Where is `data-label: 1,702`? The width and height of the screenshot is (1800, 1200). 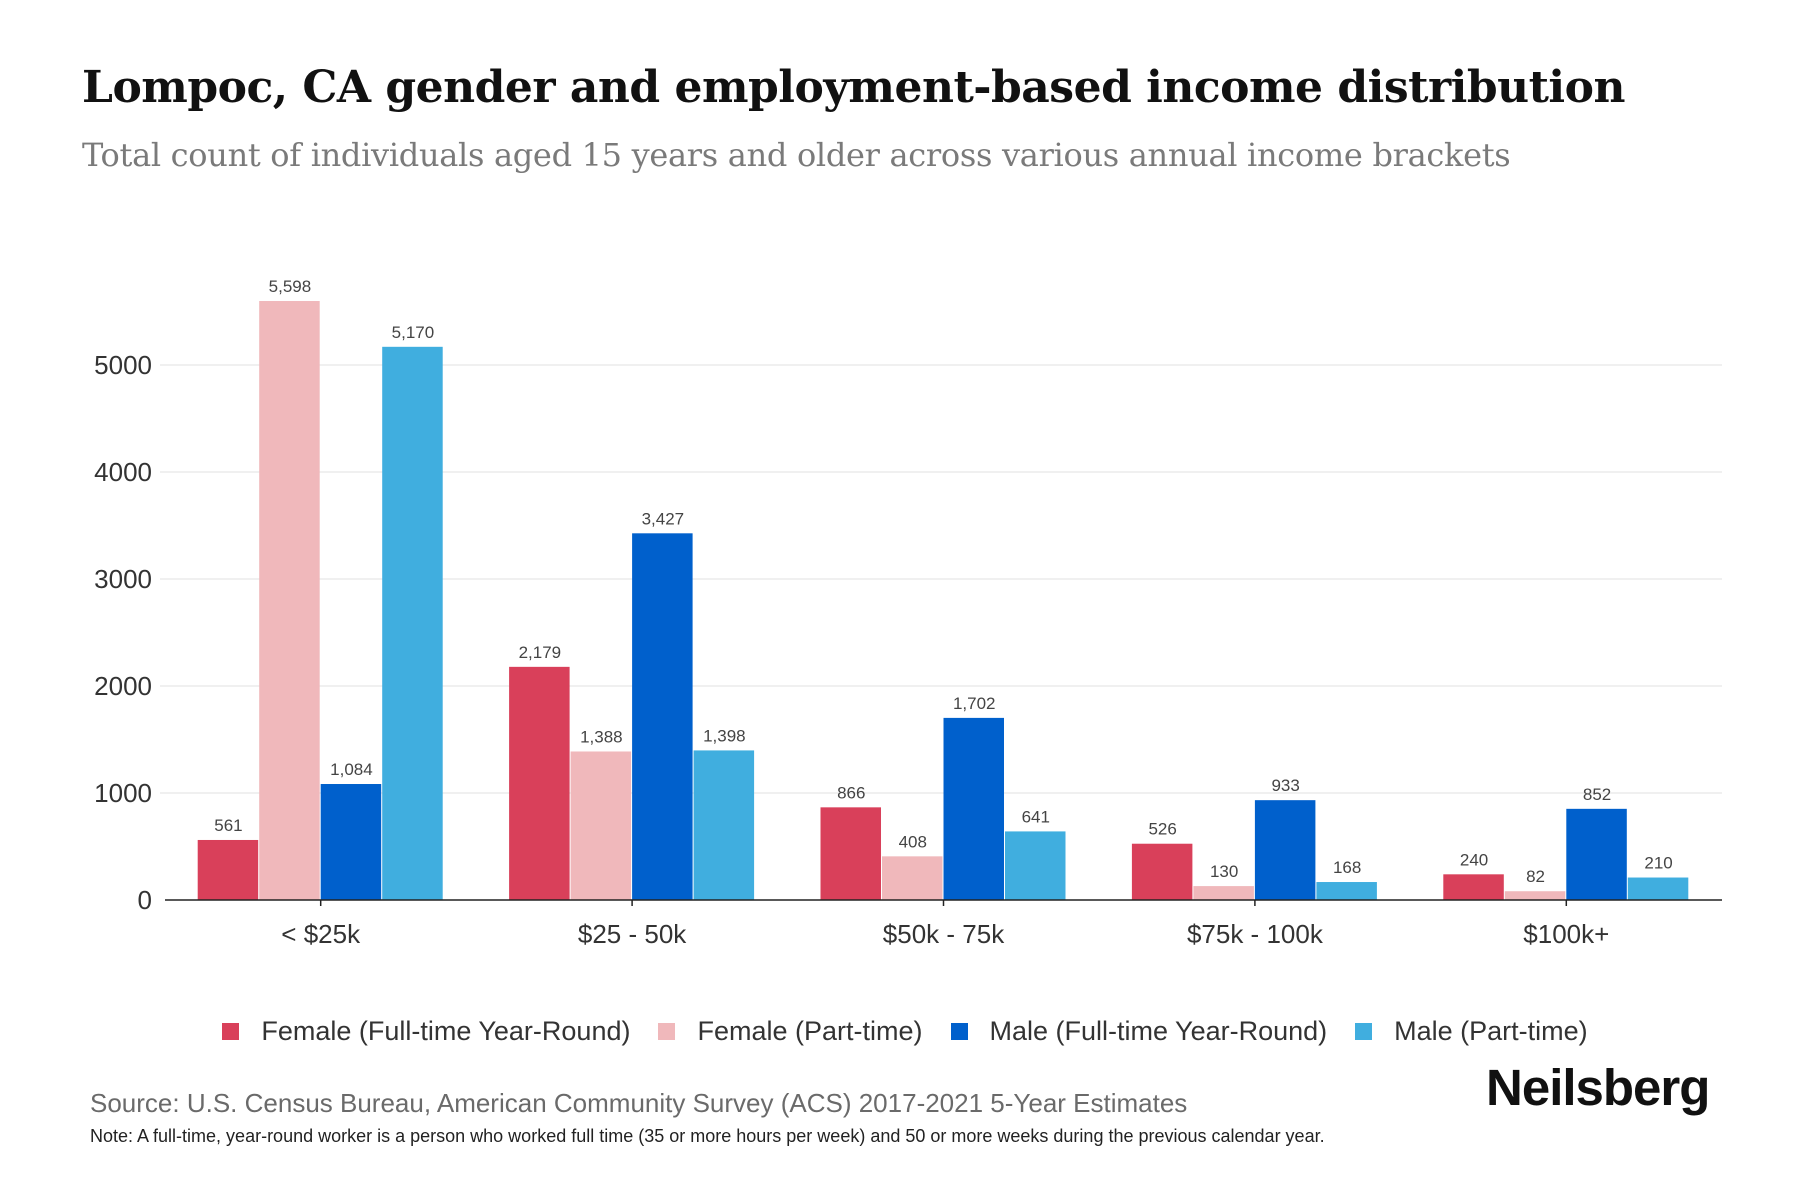
data-label: 1,702 is located at coordinates (974, 703).